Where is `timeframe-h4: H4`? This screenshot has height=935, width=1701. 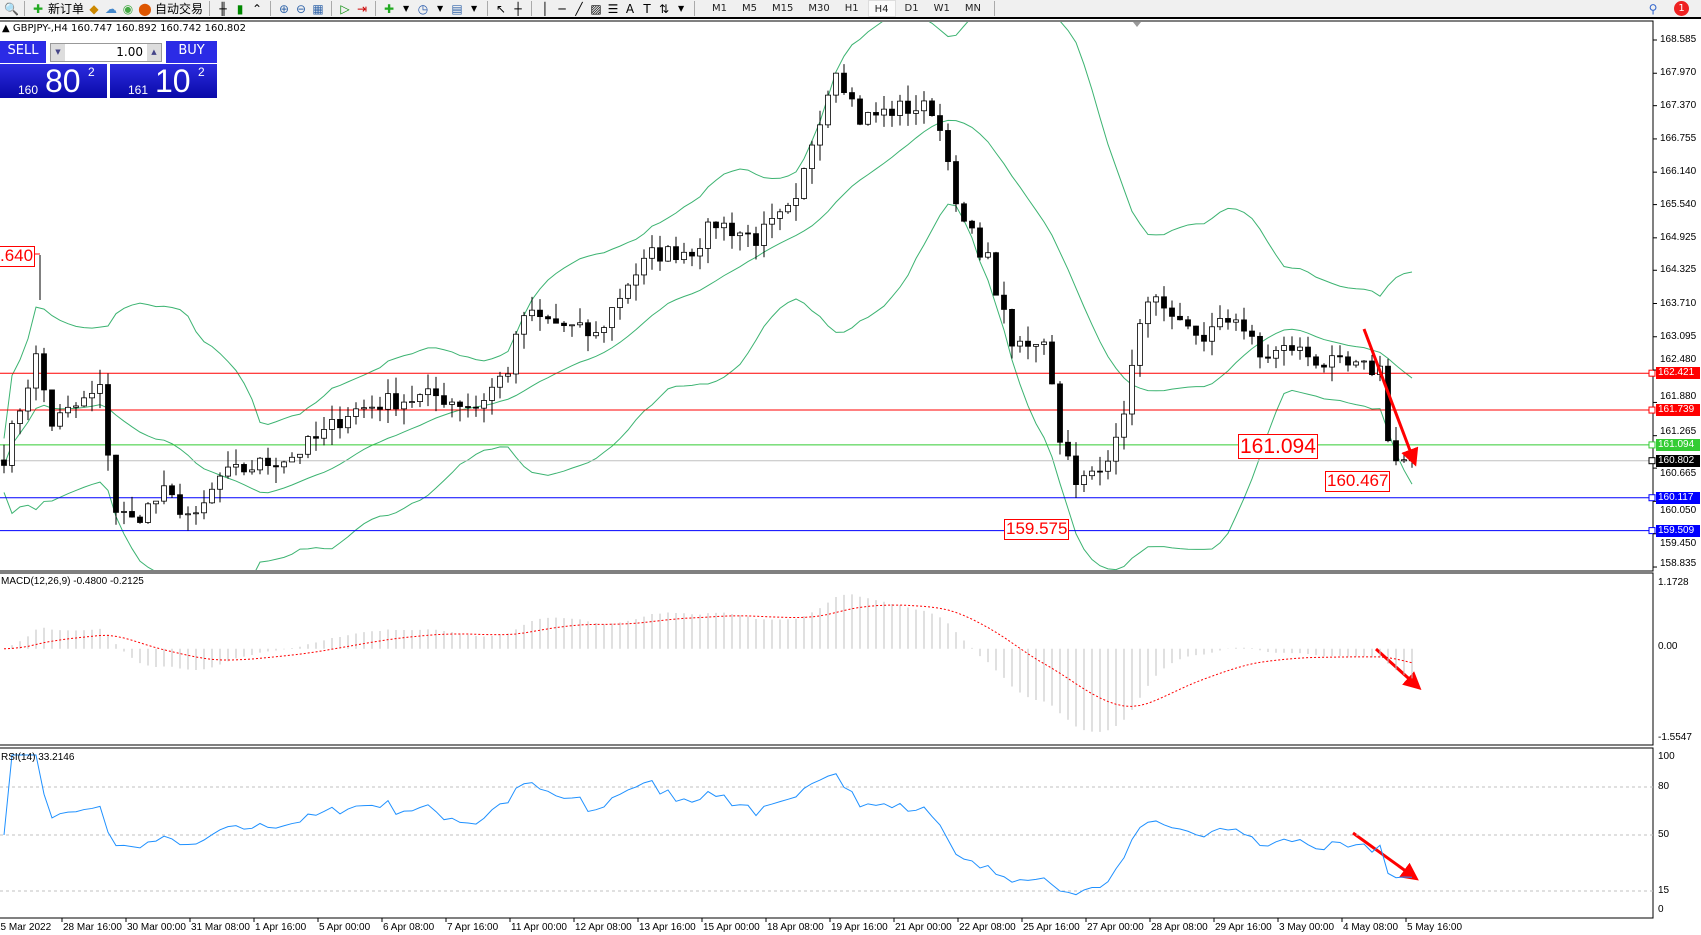
timeframe-h4: H4 is located at coordinates (881, 8).